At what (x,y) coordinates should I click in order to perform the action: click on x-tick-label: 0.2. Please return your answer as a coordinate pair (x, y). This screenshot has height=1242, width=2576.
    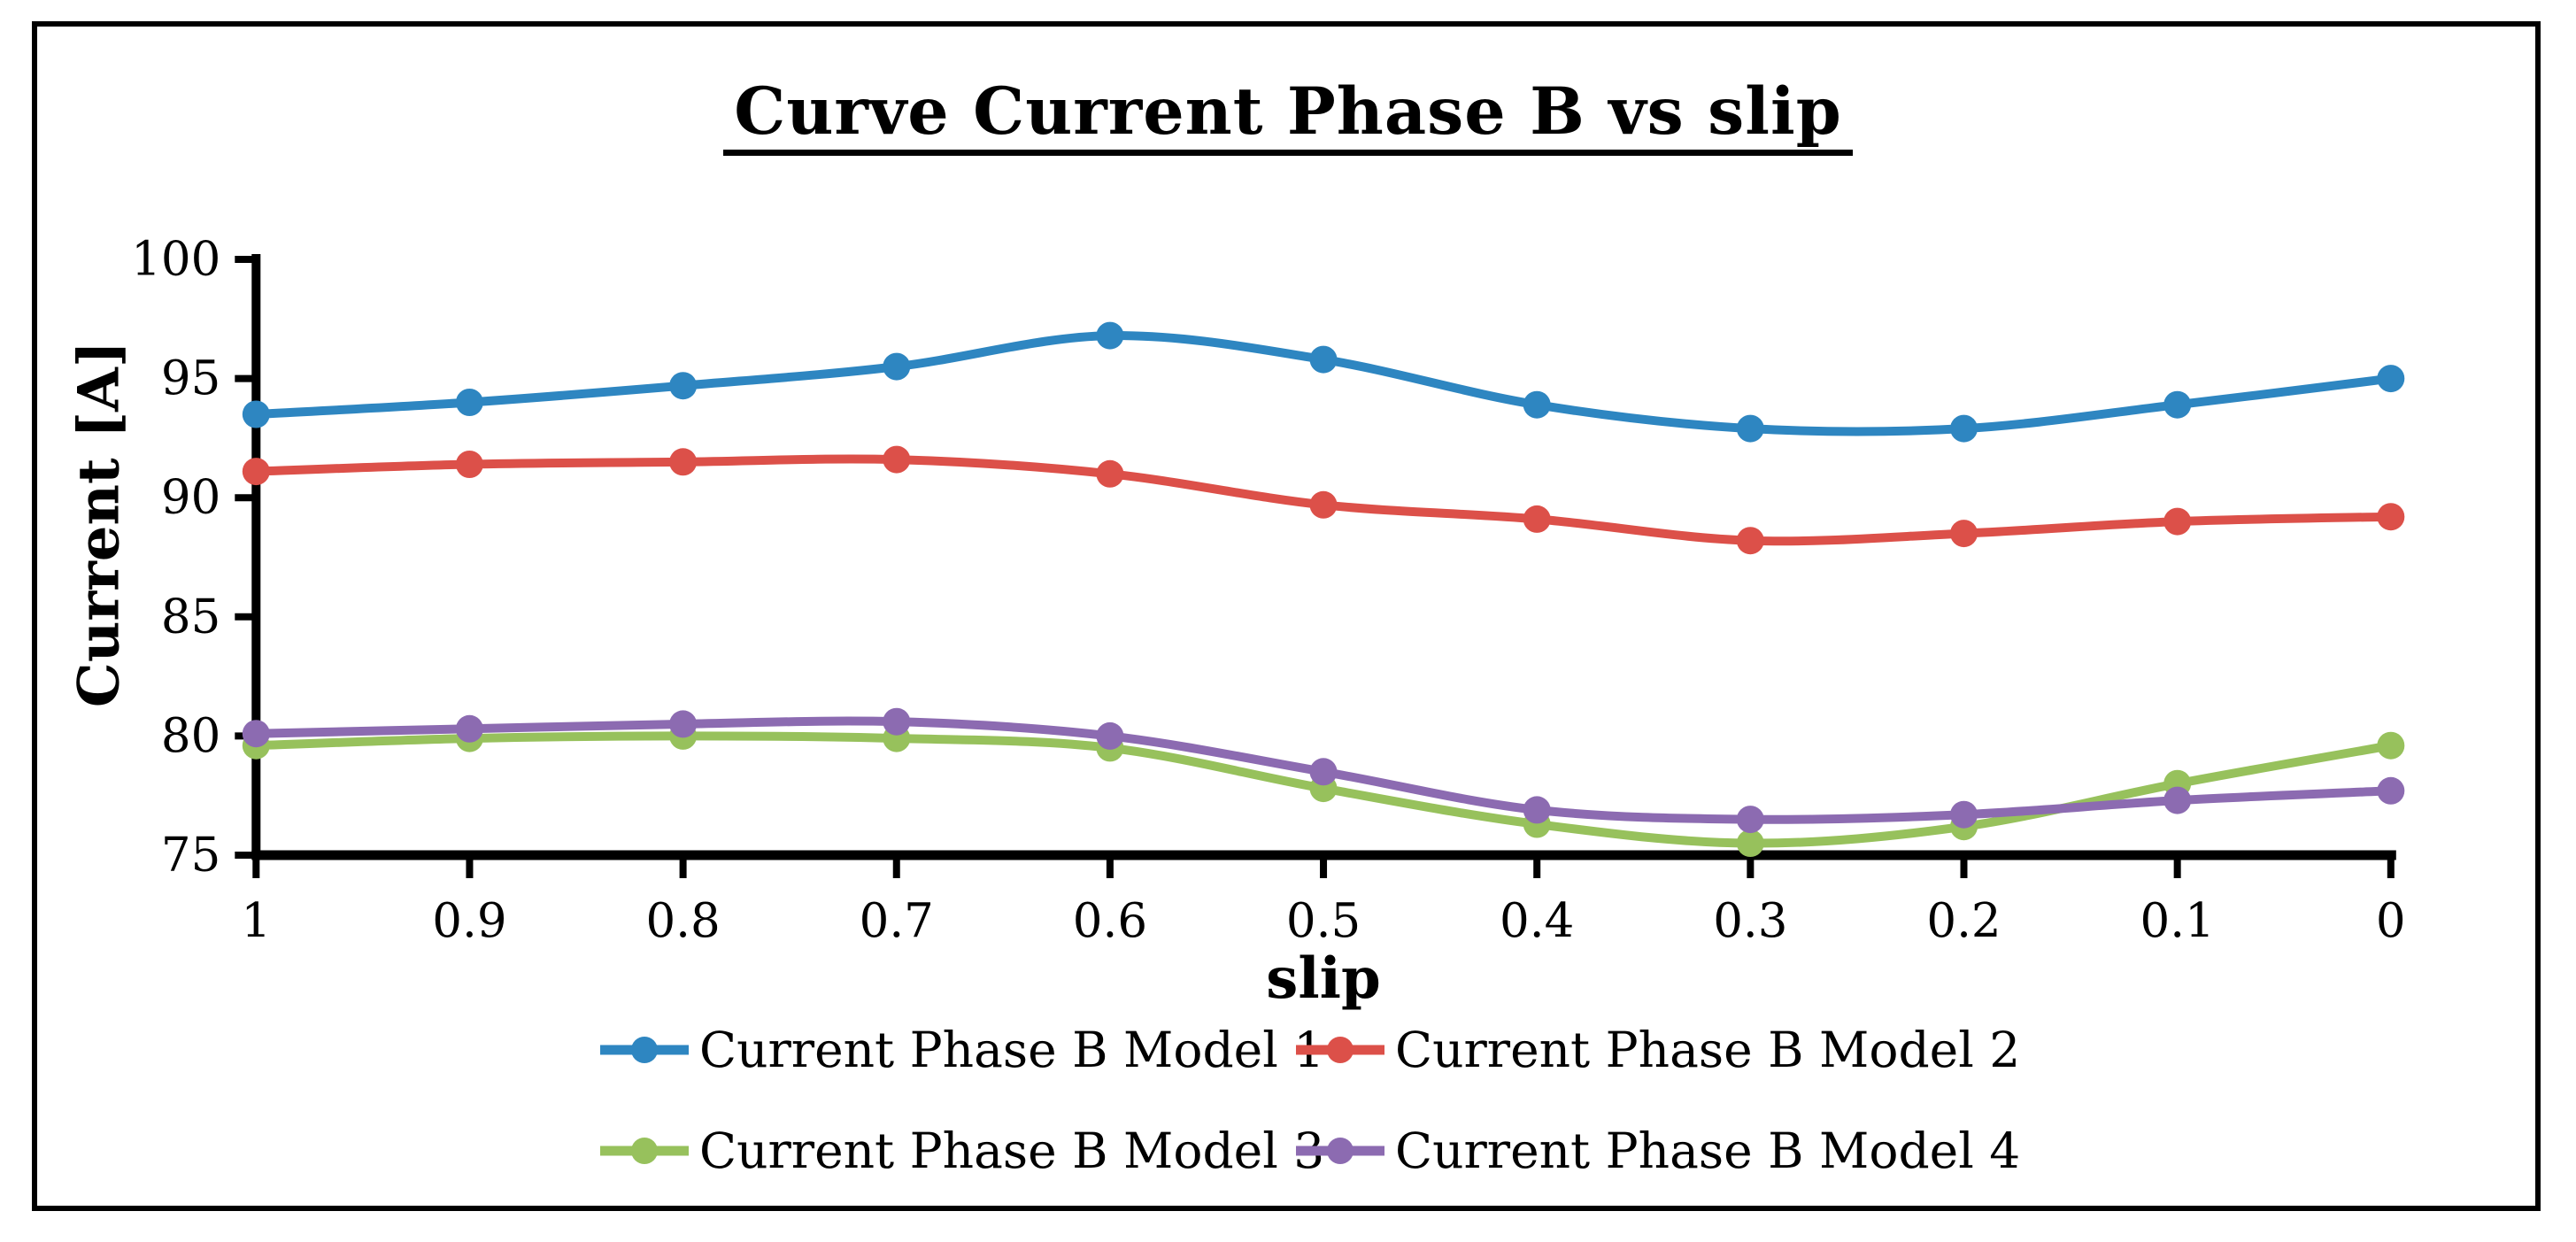
    Looking at the image, I should click on (1963, 921).